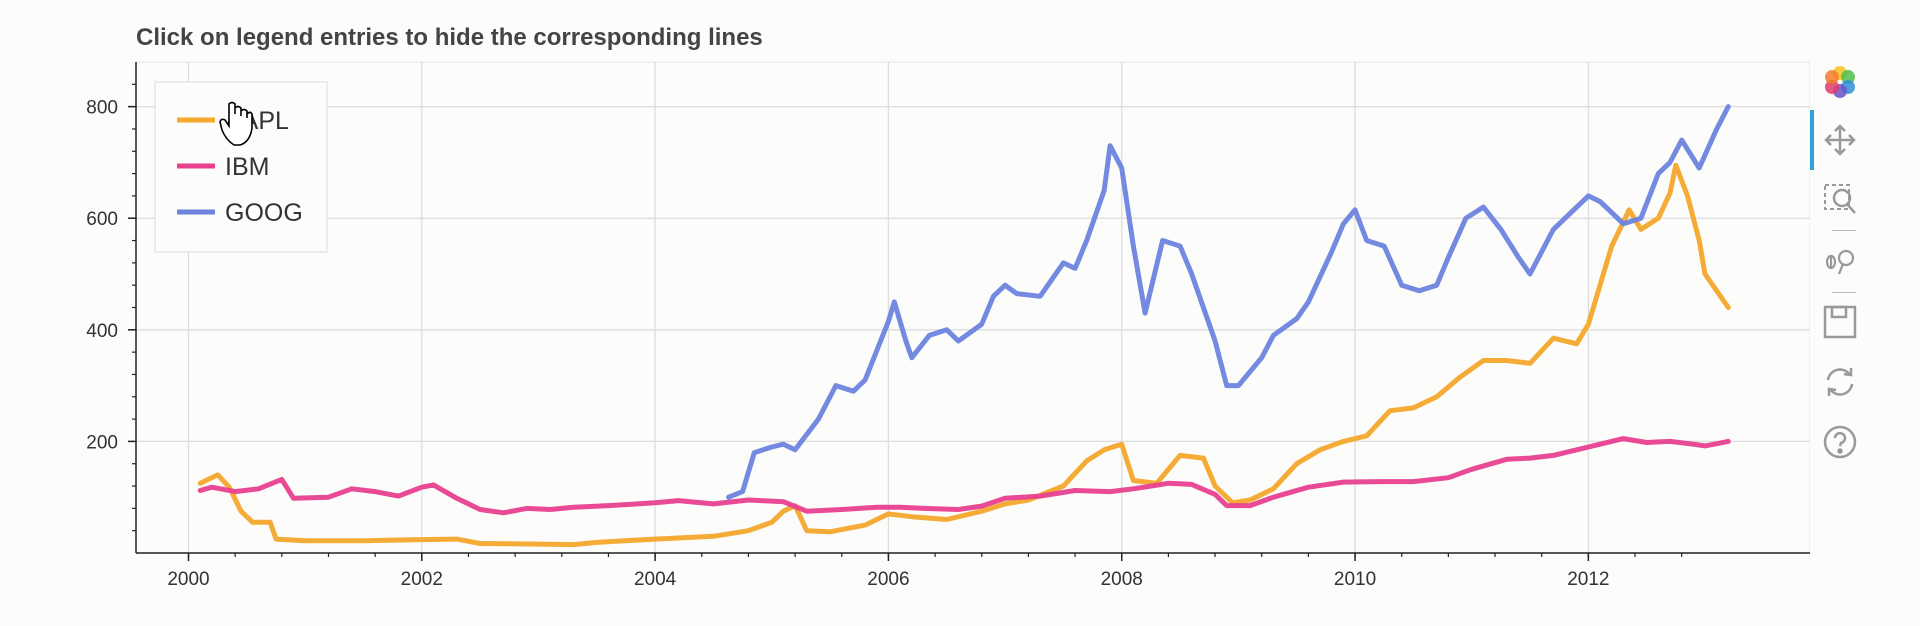 The image size is (1920, 626). Describe the element at coordinates (102, 442) in the screenshot. I see `y-tick-label: 200` at that location.